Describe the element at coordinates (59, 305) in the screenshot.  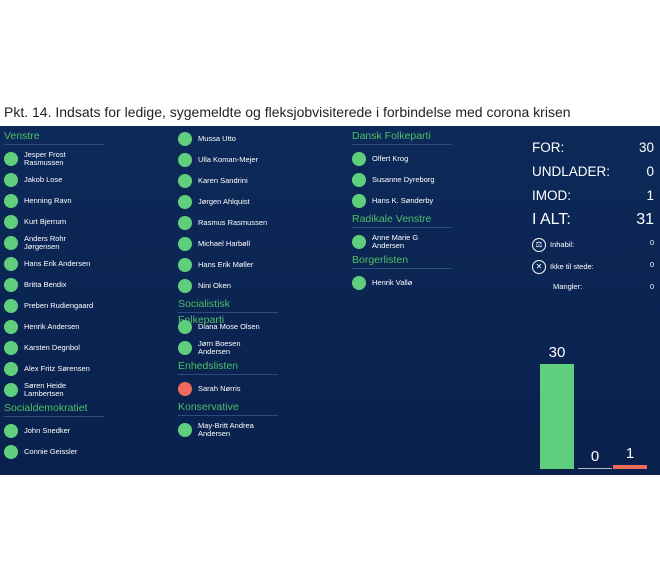
I see `member-name: Preben Rudiengaard` at that location.